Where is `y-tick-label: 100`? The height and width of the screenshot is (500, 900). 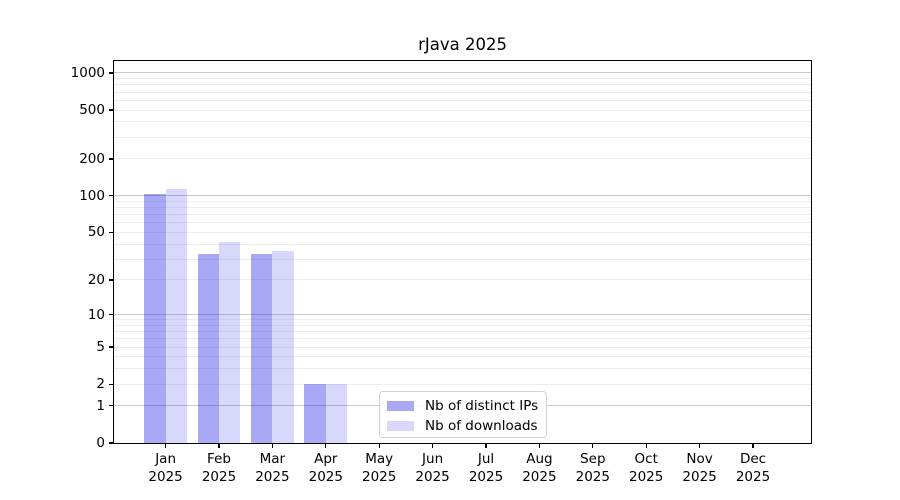
y-tick-label: 100 is located at coordinates (92, 195).